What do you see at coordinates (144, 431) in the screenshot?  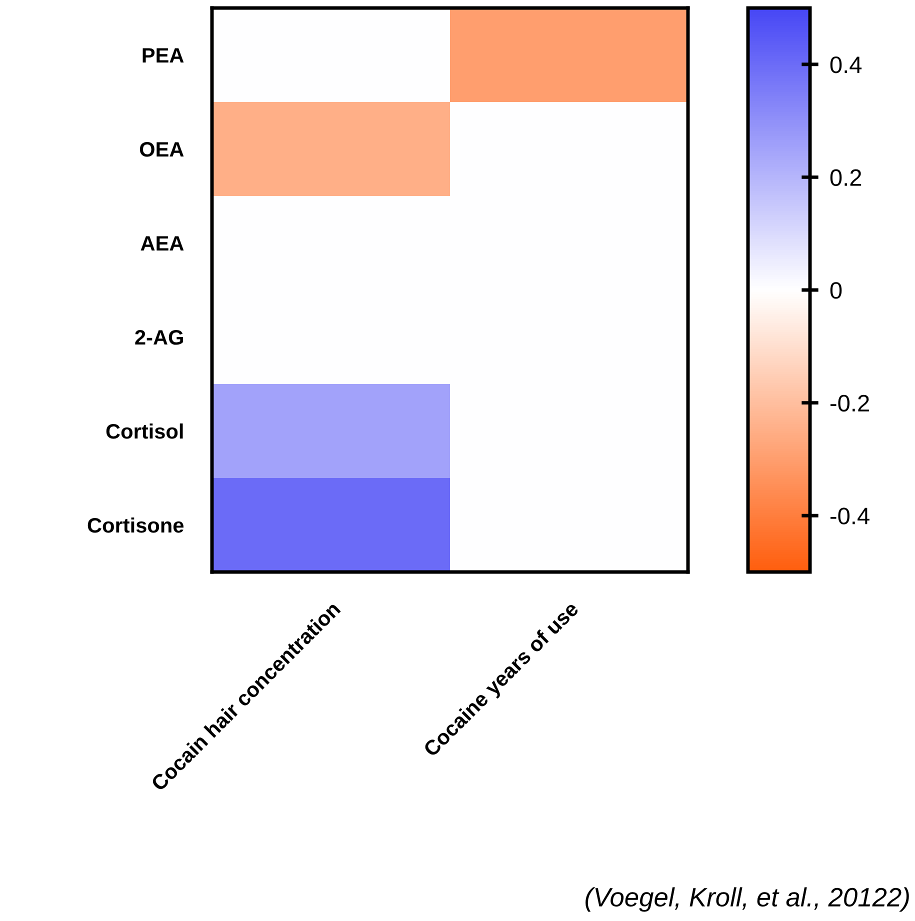 I see `y-tick-label: Cortisol` at bounding box center [144, 431].